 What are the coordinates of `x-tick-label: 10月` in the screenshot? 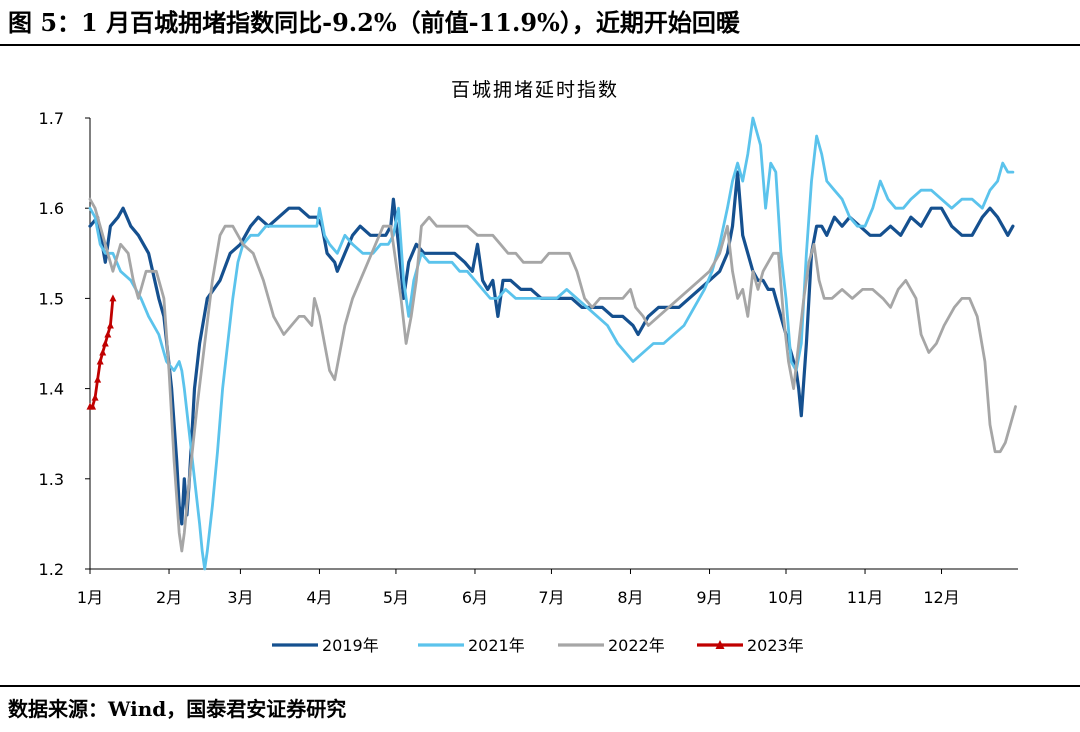 It's located at (786, 597).